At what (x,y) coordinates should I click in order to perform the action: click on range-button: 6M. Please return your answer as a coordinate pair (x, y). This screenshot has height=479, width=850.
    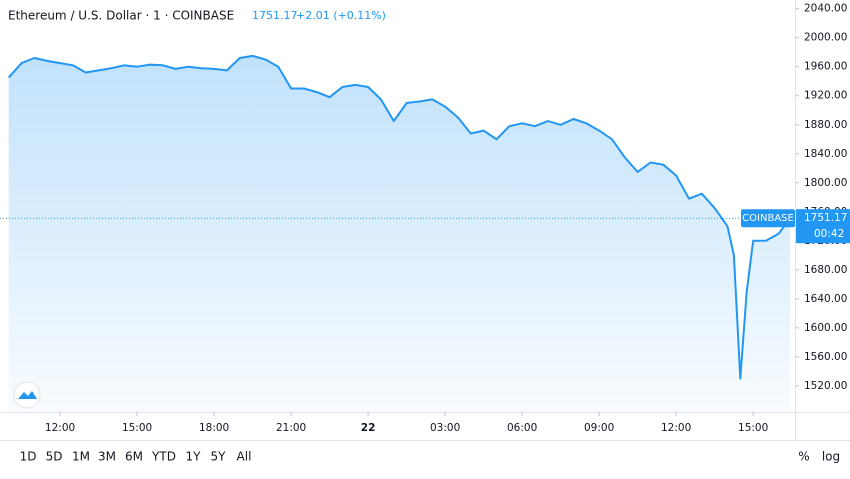
    Looking at the image, I should click on (134, 457).